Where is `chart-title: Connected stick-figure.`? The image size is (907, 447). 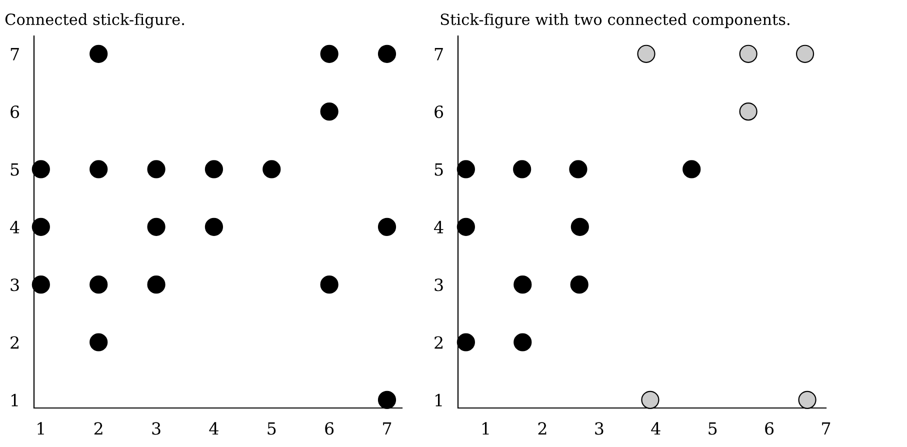
chart-title: Connected stick-figure. is located at coordinates (94, 20).